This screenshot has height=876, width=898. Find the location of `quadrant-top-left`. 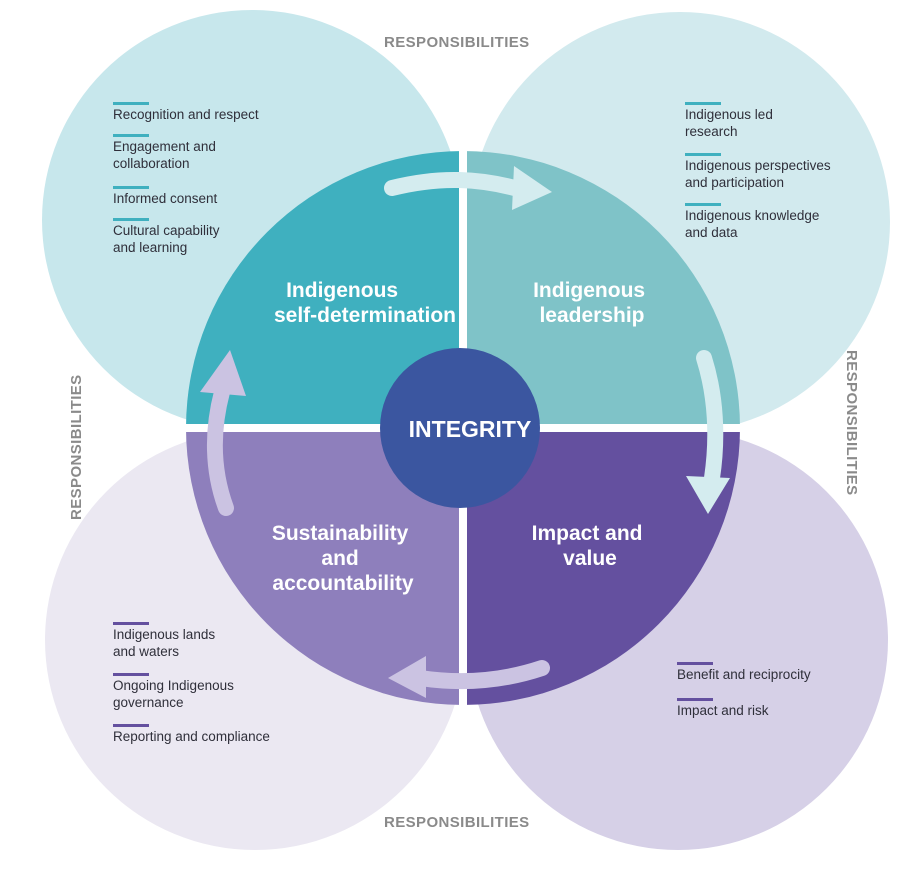

quadrant-top-left is located at coordinates (324, 289).